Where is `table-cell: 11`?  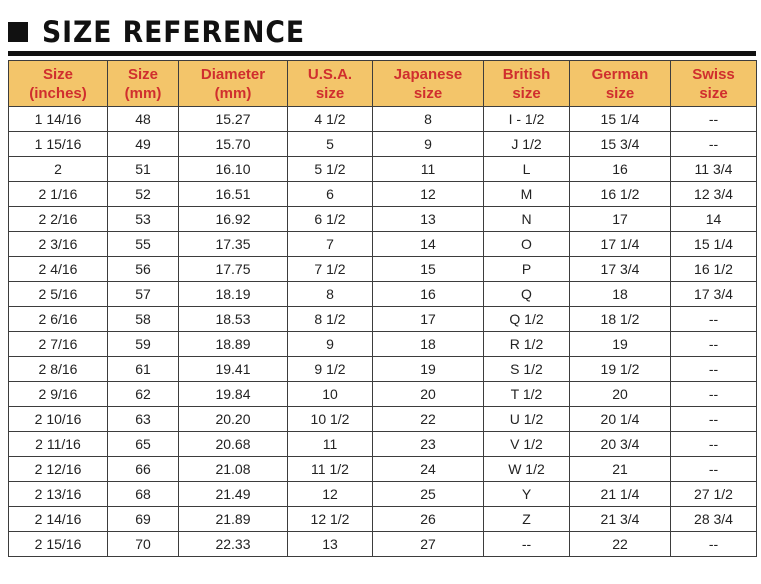
table-cell: 11 is located at coordinates (330, 444).